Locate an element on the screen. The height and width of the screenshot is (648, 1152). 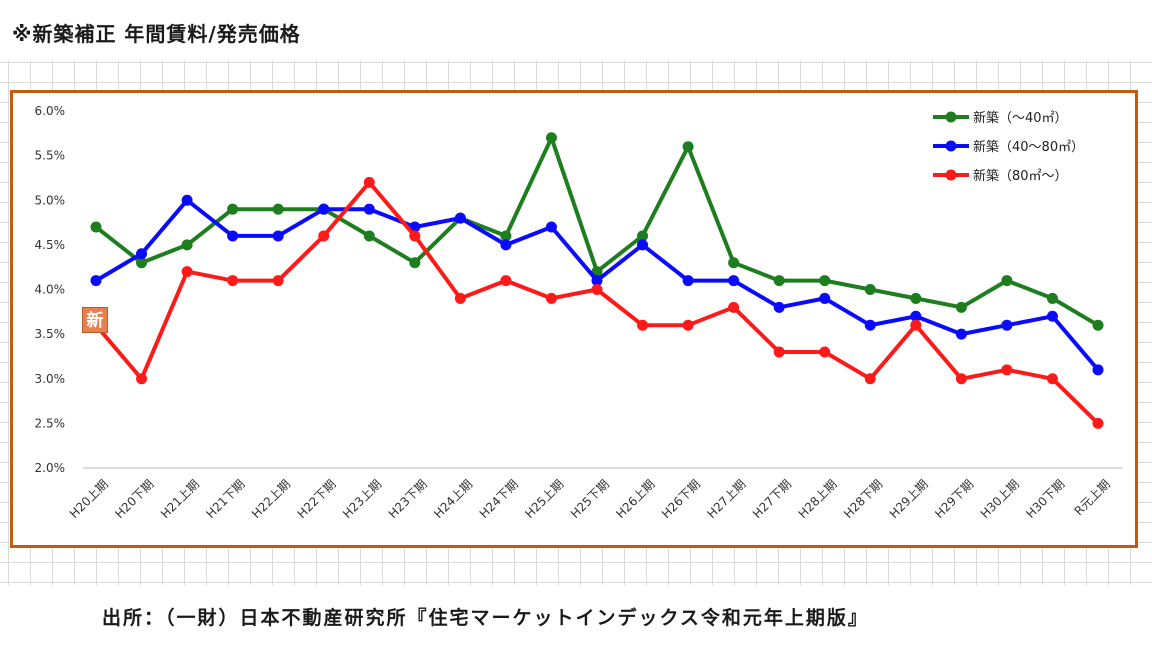
x-tick-label: H21上期 is located at coordinates (180, 499).